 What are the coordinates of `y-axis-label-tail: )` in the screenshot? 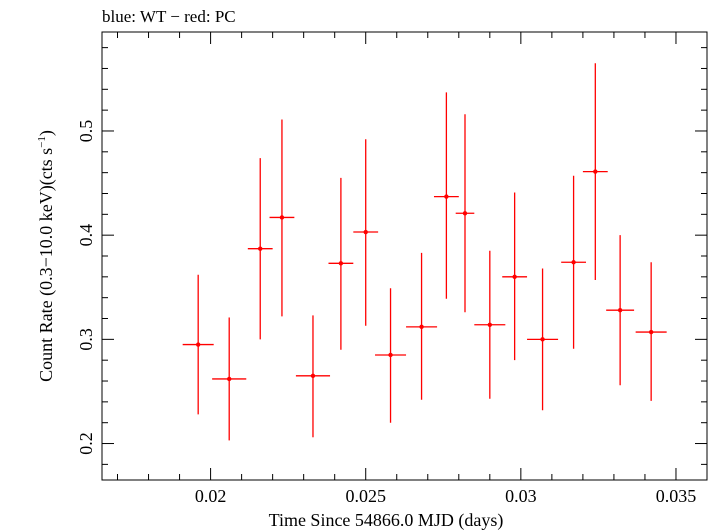 It's located at (46, 133).